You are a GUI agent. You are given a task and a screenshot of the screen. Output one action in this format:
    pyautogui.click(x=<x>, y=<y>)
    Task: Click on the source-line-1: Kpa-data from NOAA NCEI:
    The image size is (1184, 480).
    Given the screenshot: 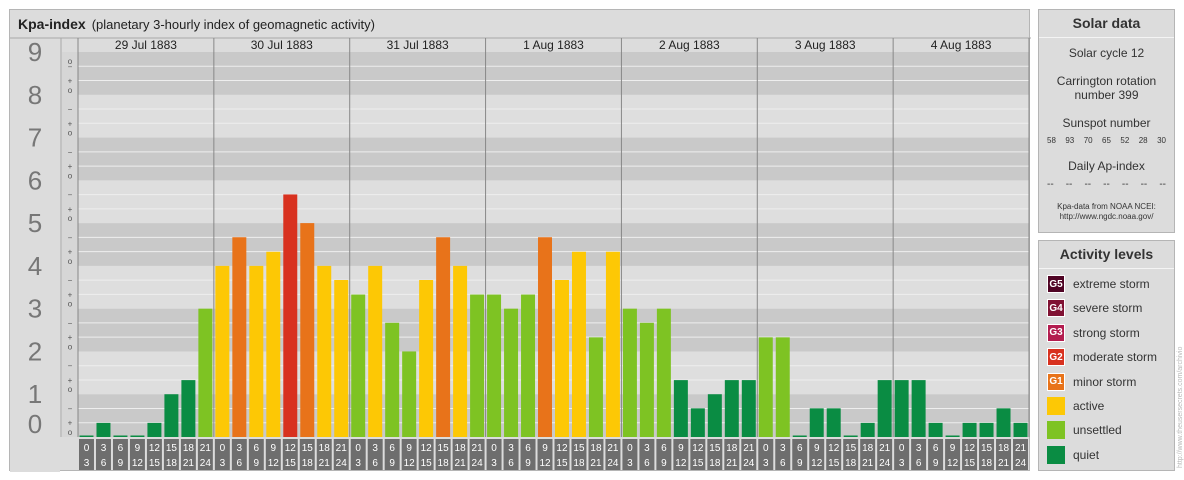 What is the action you would take?
    pyautogui.click(x=1106, y=206)
    